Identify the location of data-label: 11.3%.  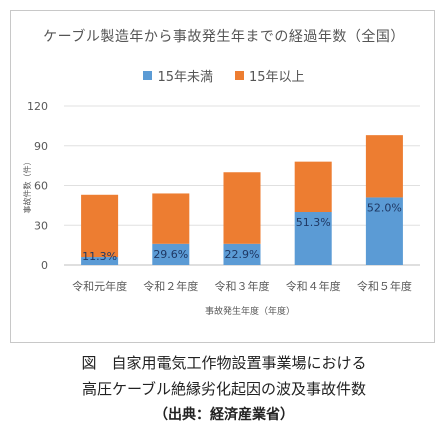
(99, 256).